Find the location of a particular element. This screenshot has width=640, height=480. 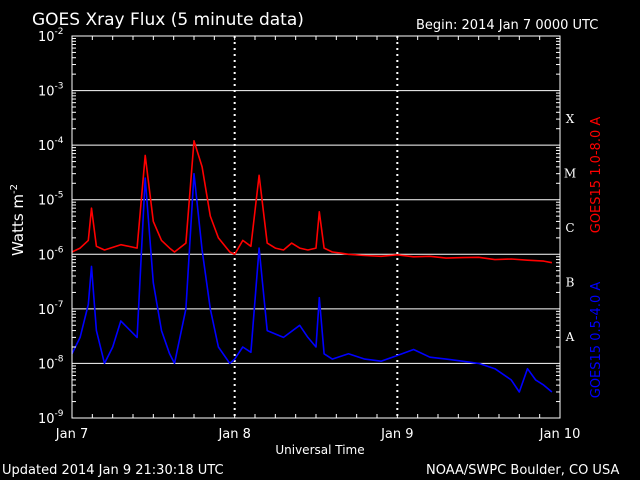

flare-class-label: M is located at coordinates (570, 173).